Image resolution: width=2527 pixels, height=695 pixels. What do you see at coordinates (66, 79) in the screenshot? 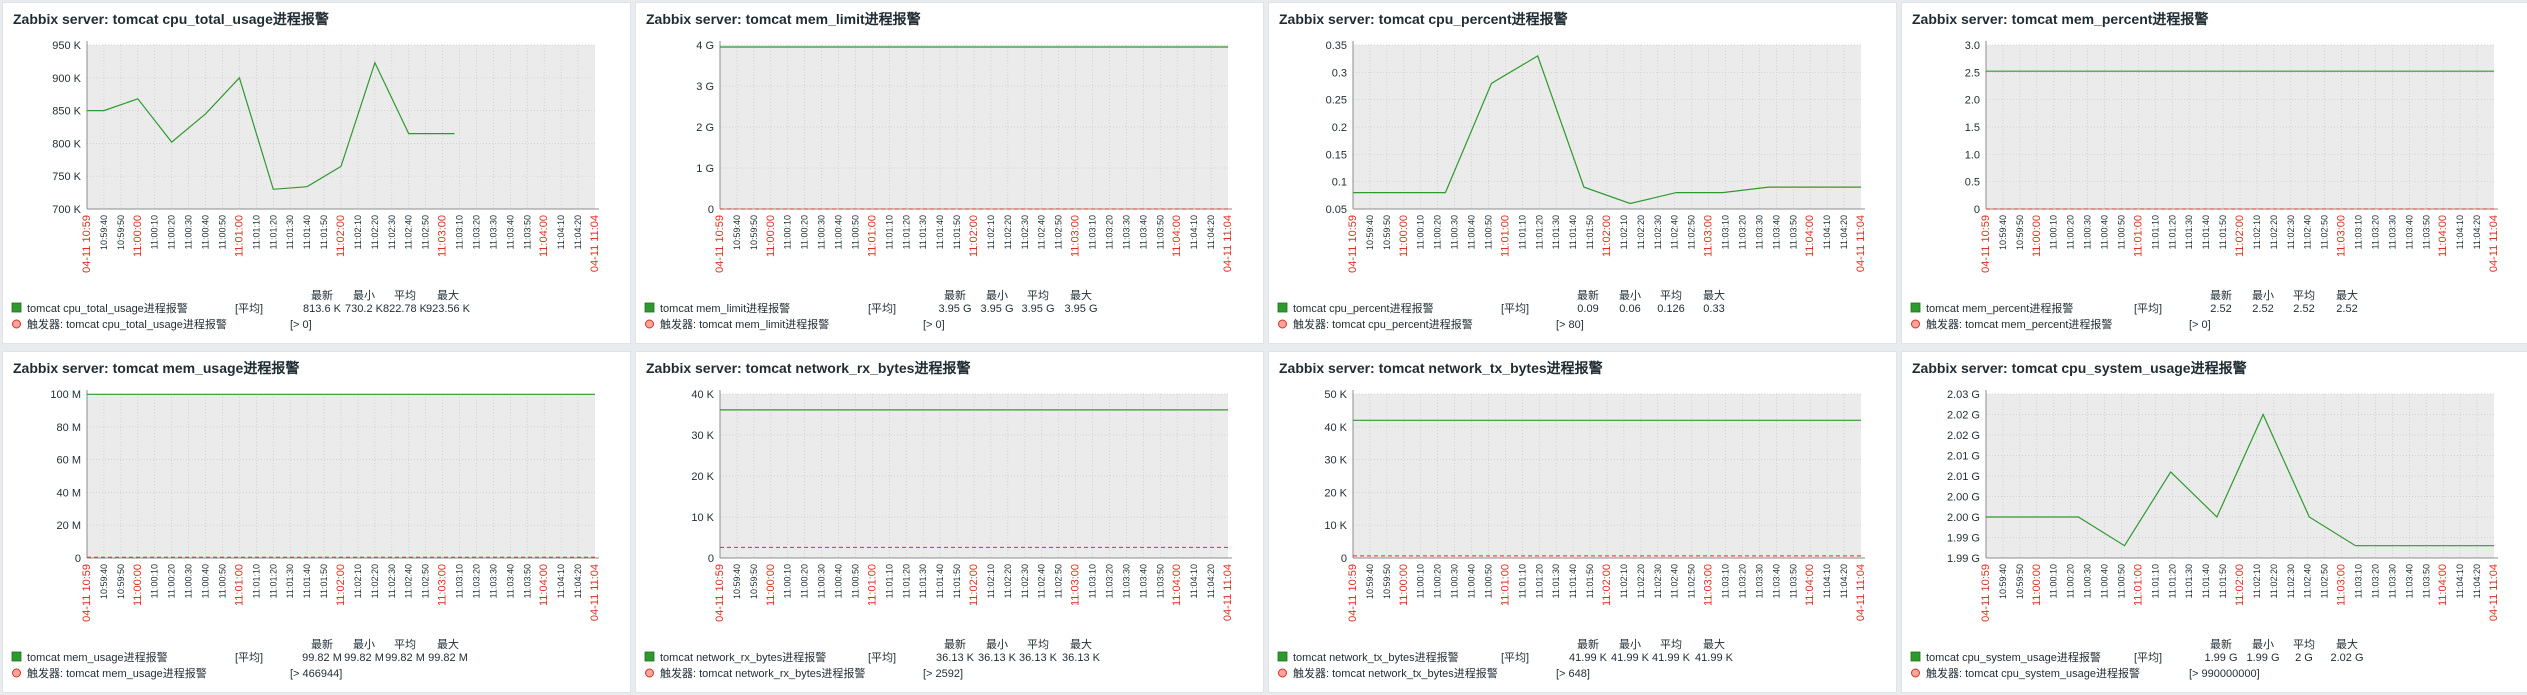
I see `y-tick-label: 900 K` at bounding box center [66, 79].